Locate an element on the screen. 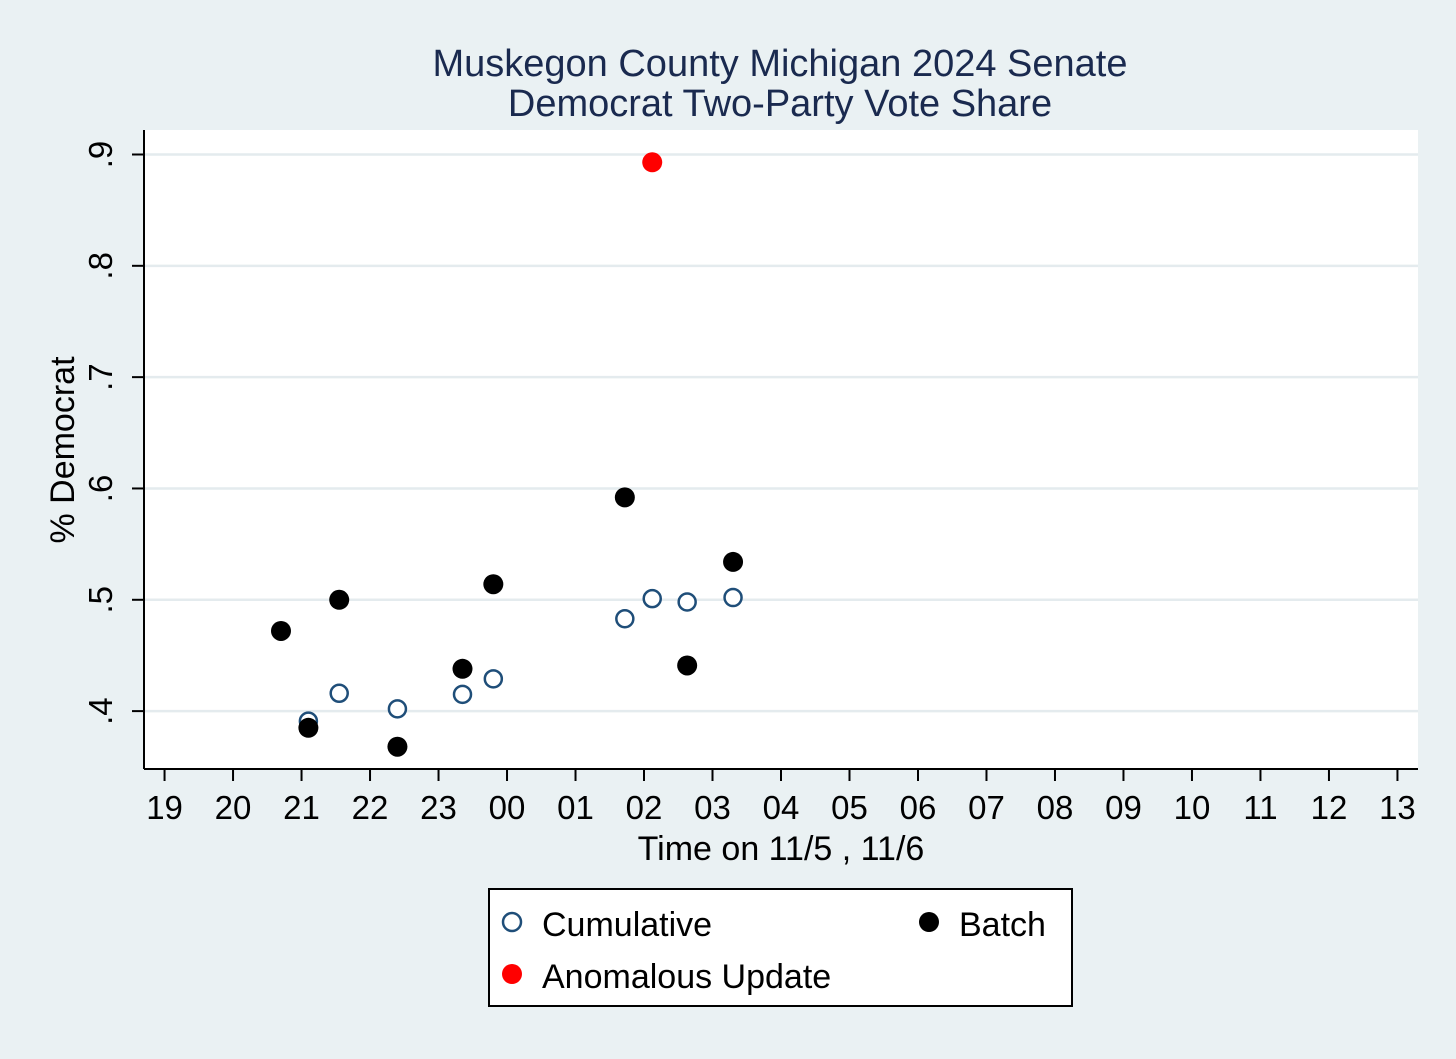 This screenshot has width=1456, height=1059. legend-label-anomalous-update: Anomalous Update is located at coordinates (686, 977).